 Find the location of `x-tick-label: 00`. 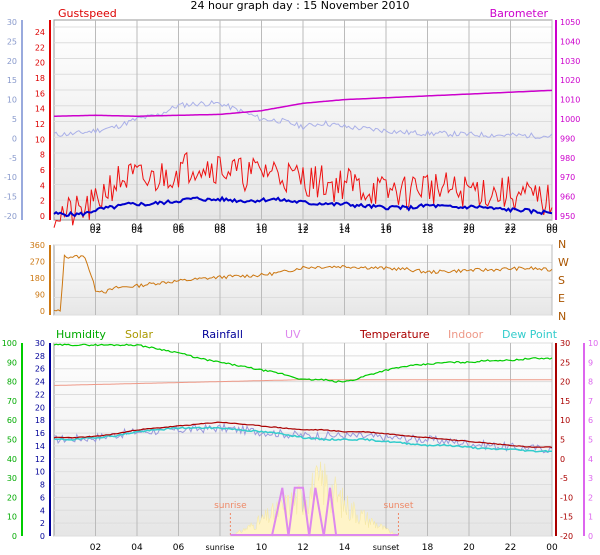

x-tick-label: 00 is located at coordinates (552, 231).